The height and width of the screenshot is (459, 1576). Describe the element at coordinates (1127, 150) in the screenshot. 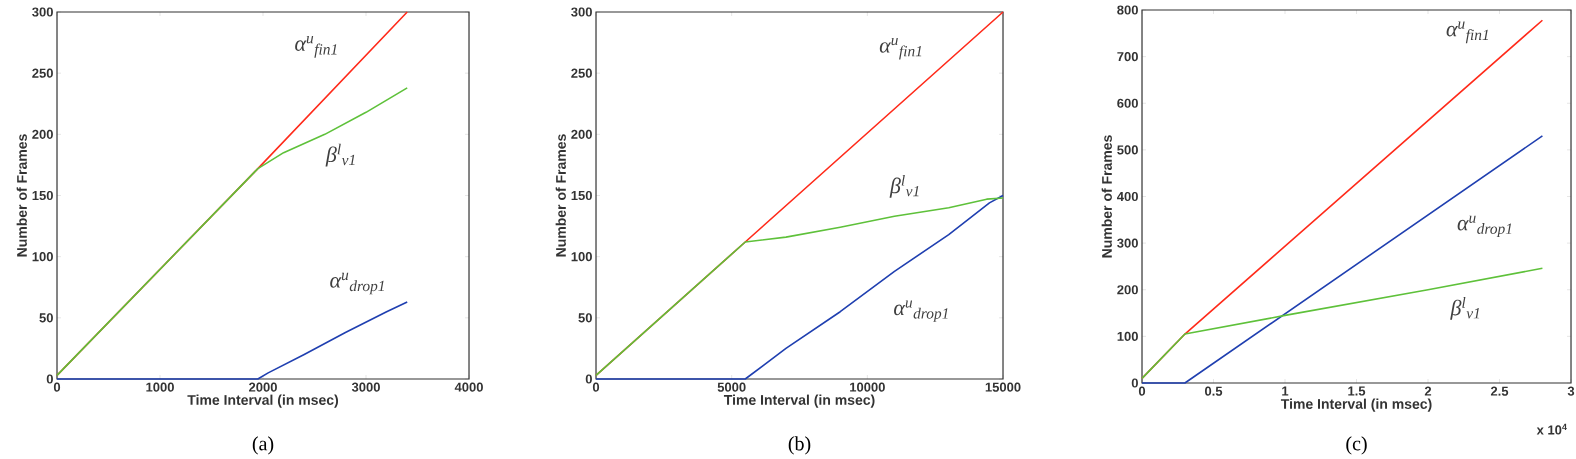

I see `y-tick-label: 500` at that location.